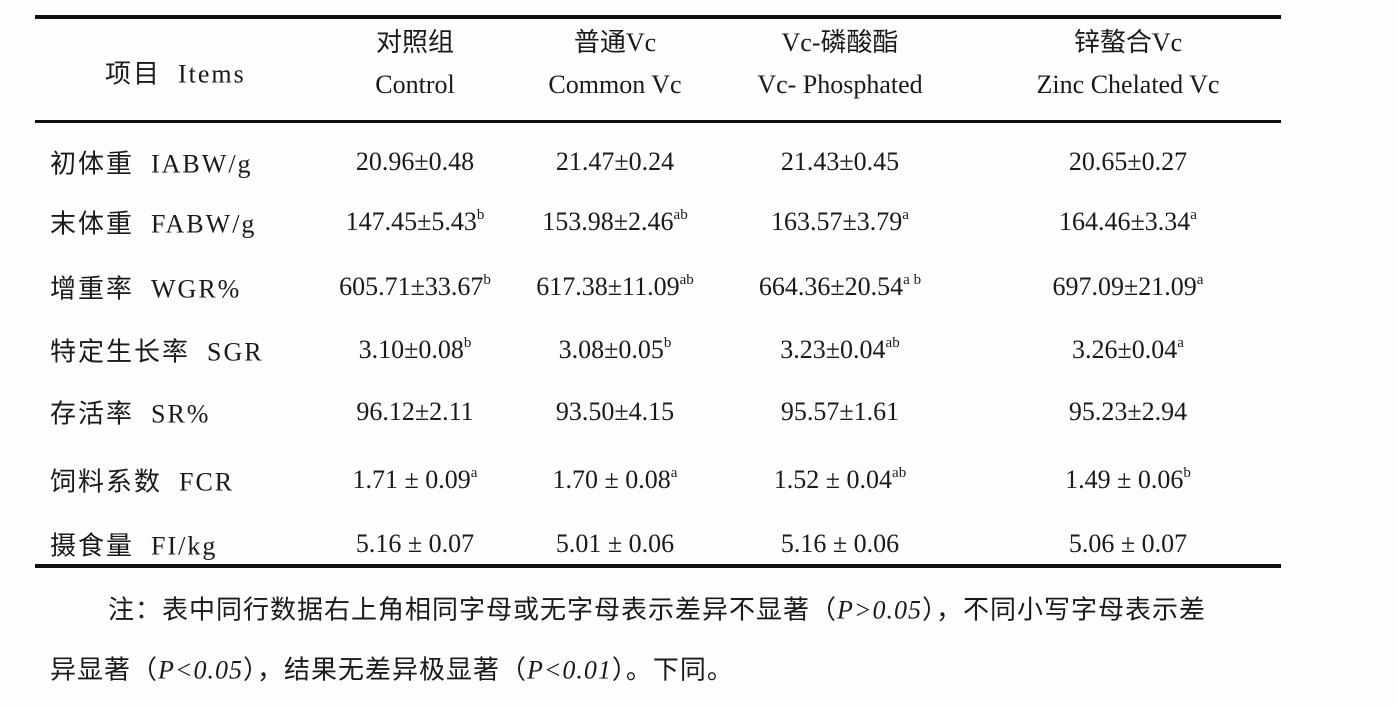 The height and width of the screenshot is (708, 1398). Describe the element at coordinates (879, 610) in the screenshot. I see `note-text: P>0.05` at that location.